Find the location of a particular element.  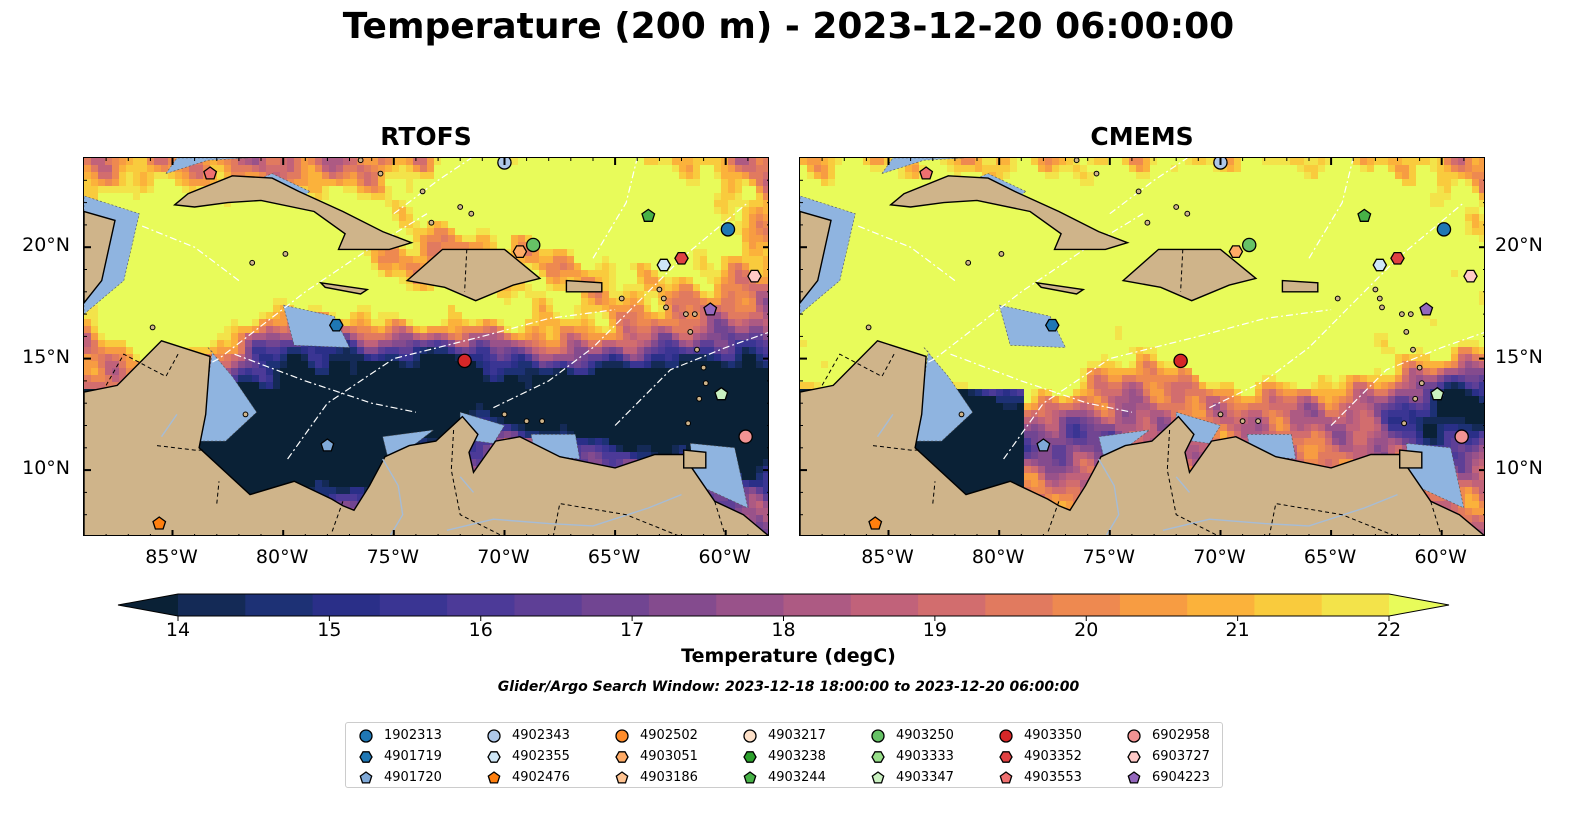

colorbar-tick-label: 16 is located at coordinates (480, 630).